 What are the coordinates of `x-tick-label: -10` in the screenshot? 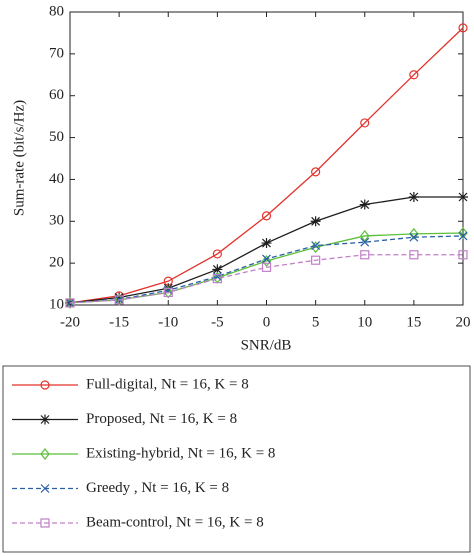 It's located at (168, 322).